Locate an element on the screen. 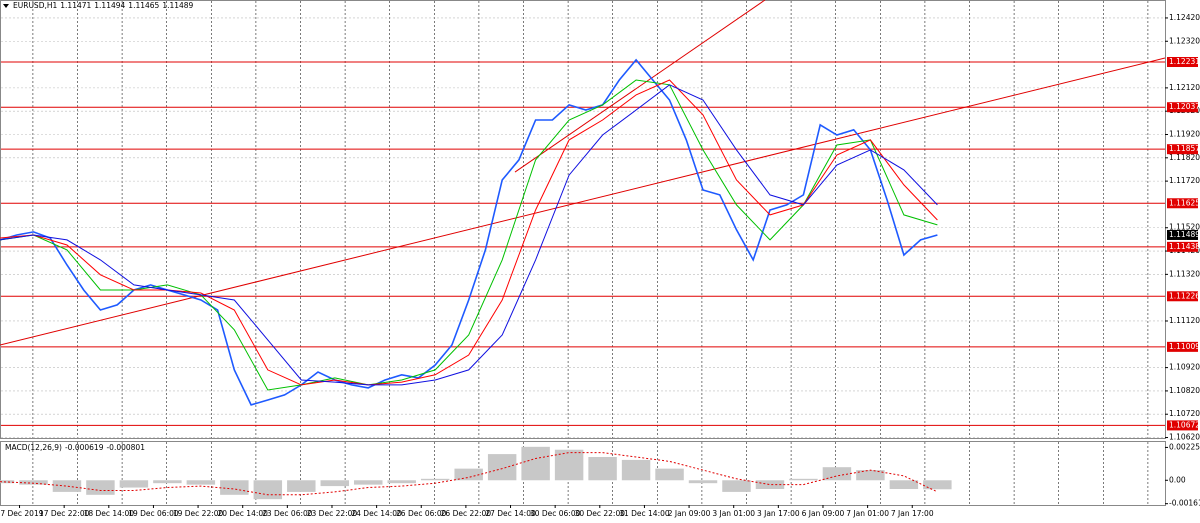 This screenshot has height=523, width=1200. x-tick-label: 17 Dec 2019 is located at coordinates (22, 513).